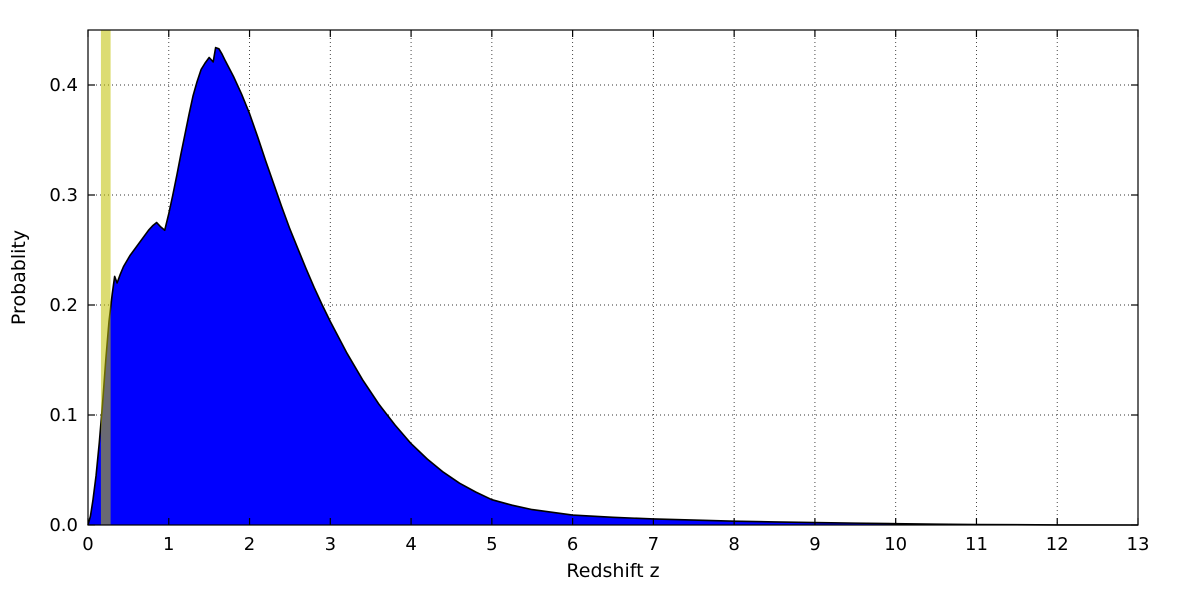 The image size is (1200, 600). I want to click on y-tick-label: 0.4, so click(63, 85).